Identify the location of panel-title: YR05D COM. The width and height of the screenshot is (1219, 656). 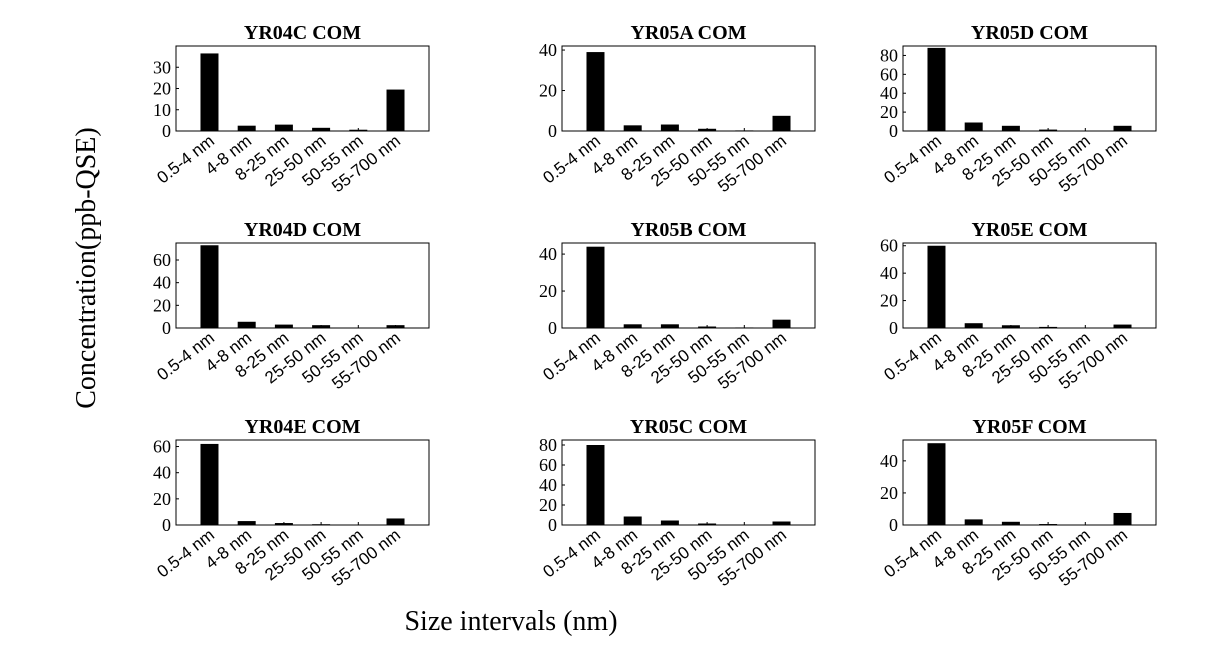
(1029, 33).